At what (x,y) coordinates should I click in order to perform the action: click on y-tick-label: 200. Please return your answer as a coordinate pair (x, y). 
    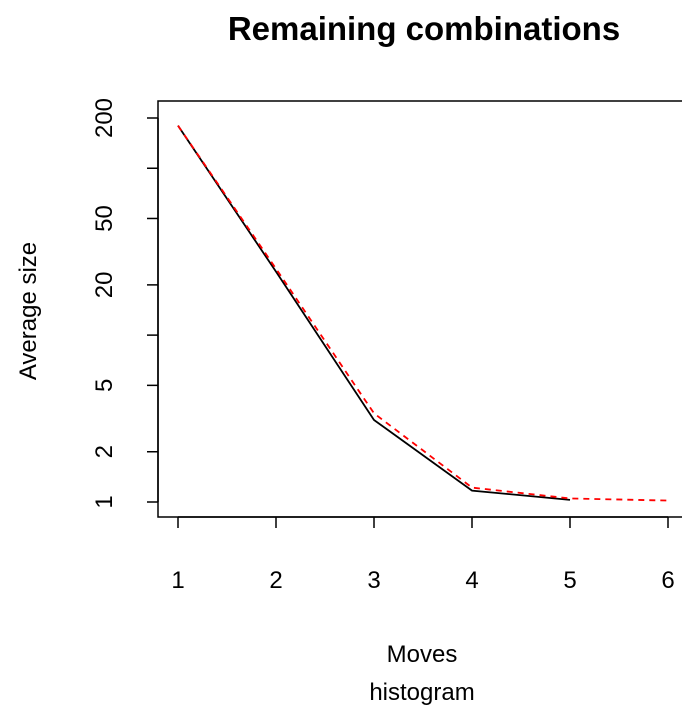
    Looking at the image, I should click on (104, 118).